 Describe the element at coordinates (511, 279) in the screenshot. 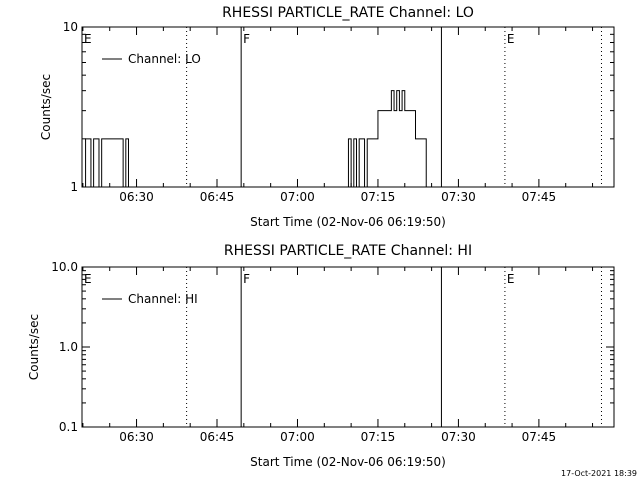

I see `event-label-hi-4: E` at that location.